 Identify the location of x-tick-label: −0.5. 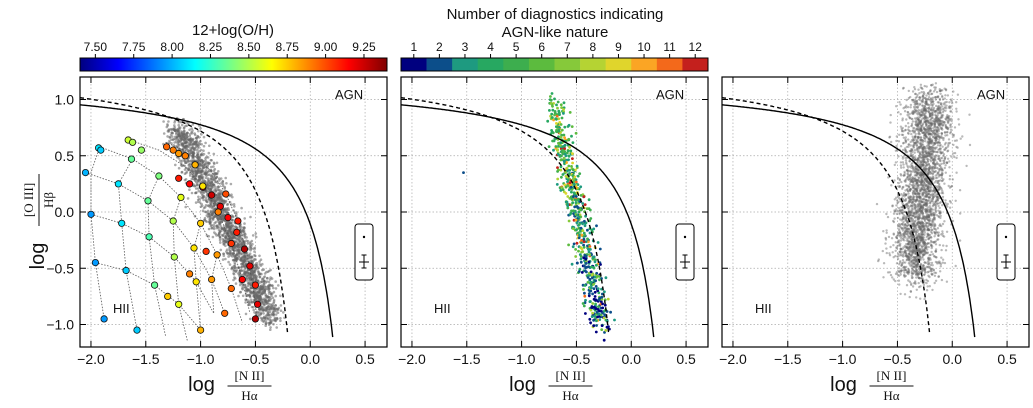
(577, 359).